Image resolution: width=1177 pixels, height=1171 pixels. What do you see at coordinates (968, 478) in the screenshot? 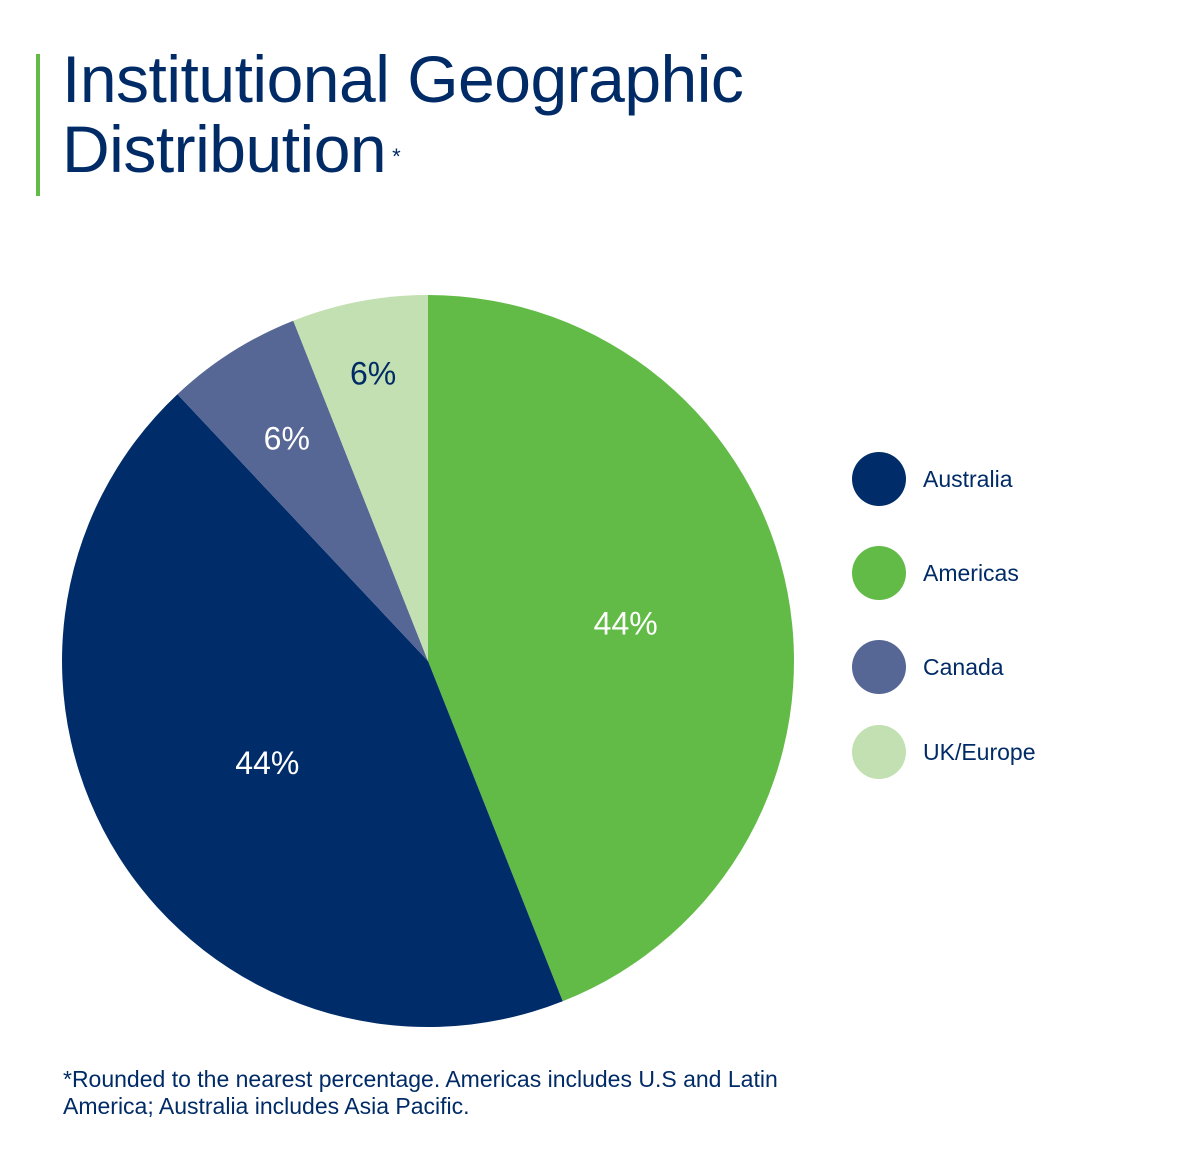
I see `legend-label-australia: Australia` at bounding box center [968, 478].